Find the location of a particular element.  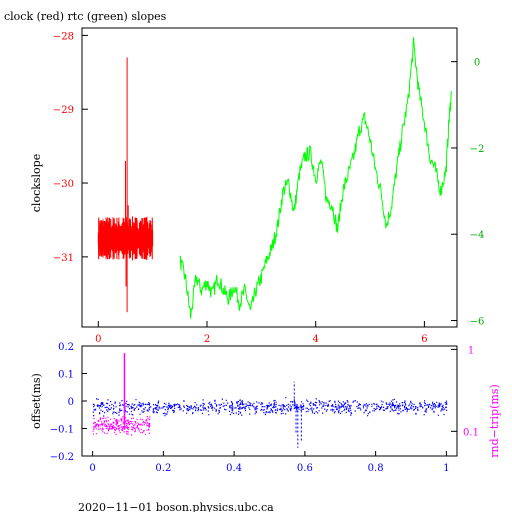

bottom-y-axis-label: offset(ms) is located at coordinates (36, 401).